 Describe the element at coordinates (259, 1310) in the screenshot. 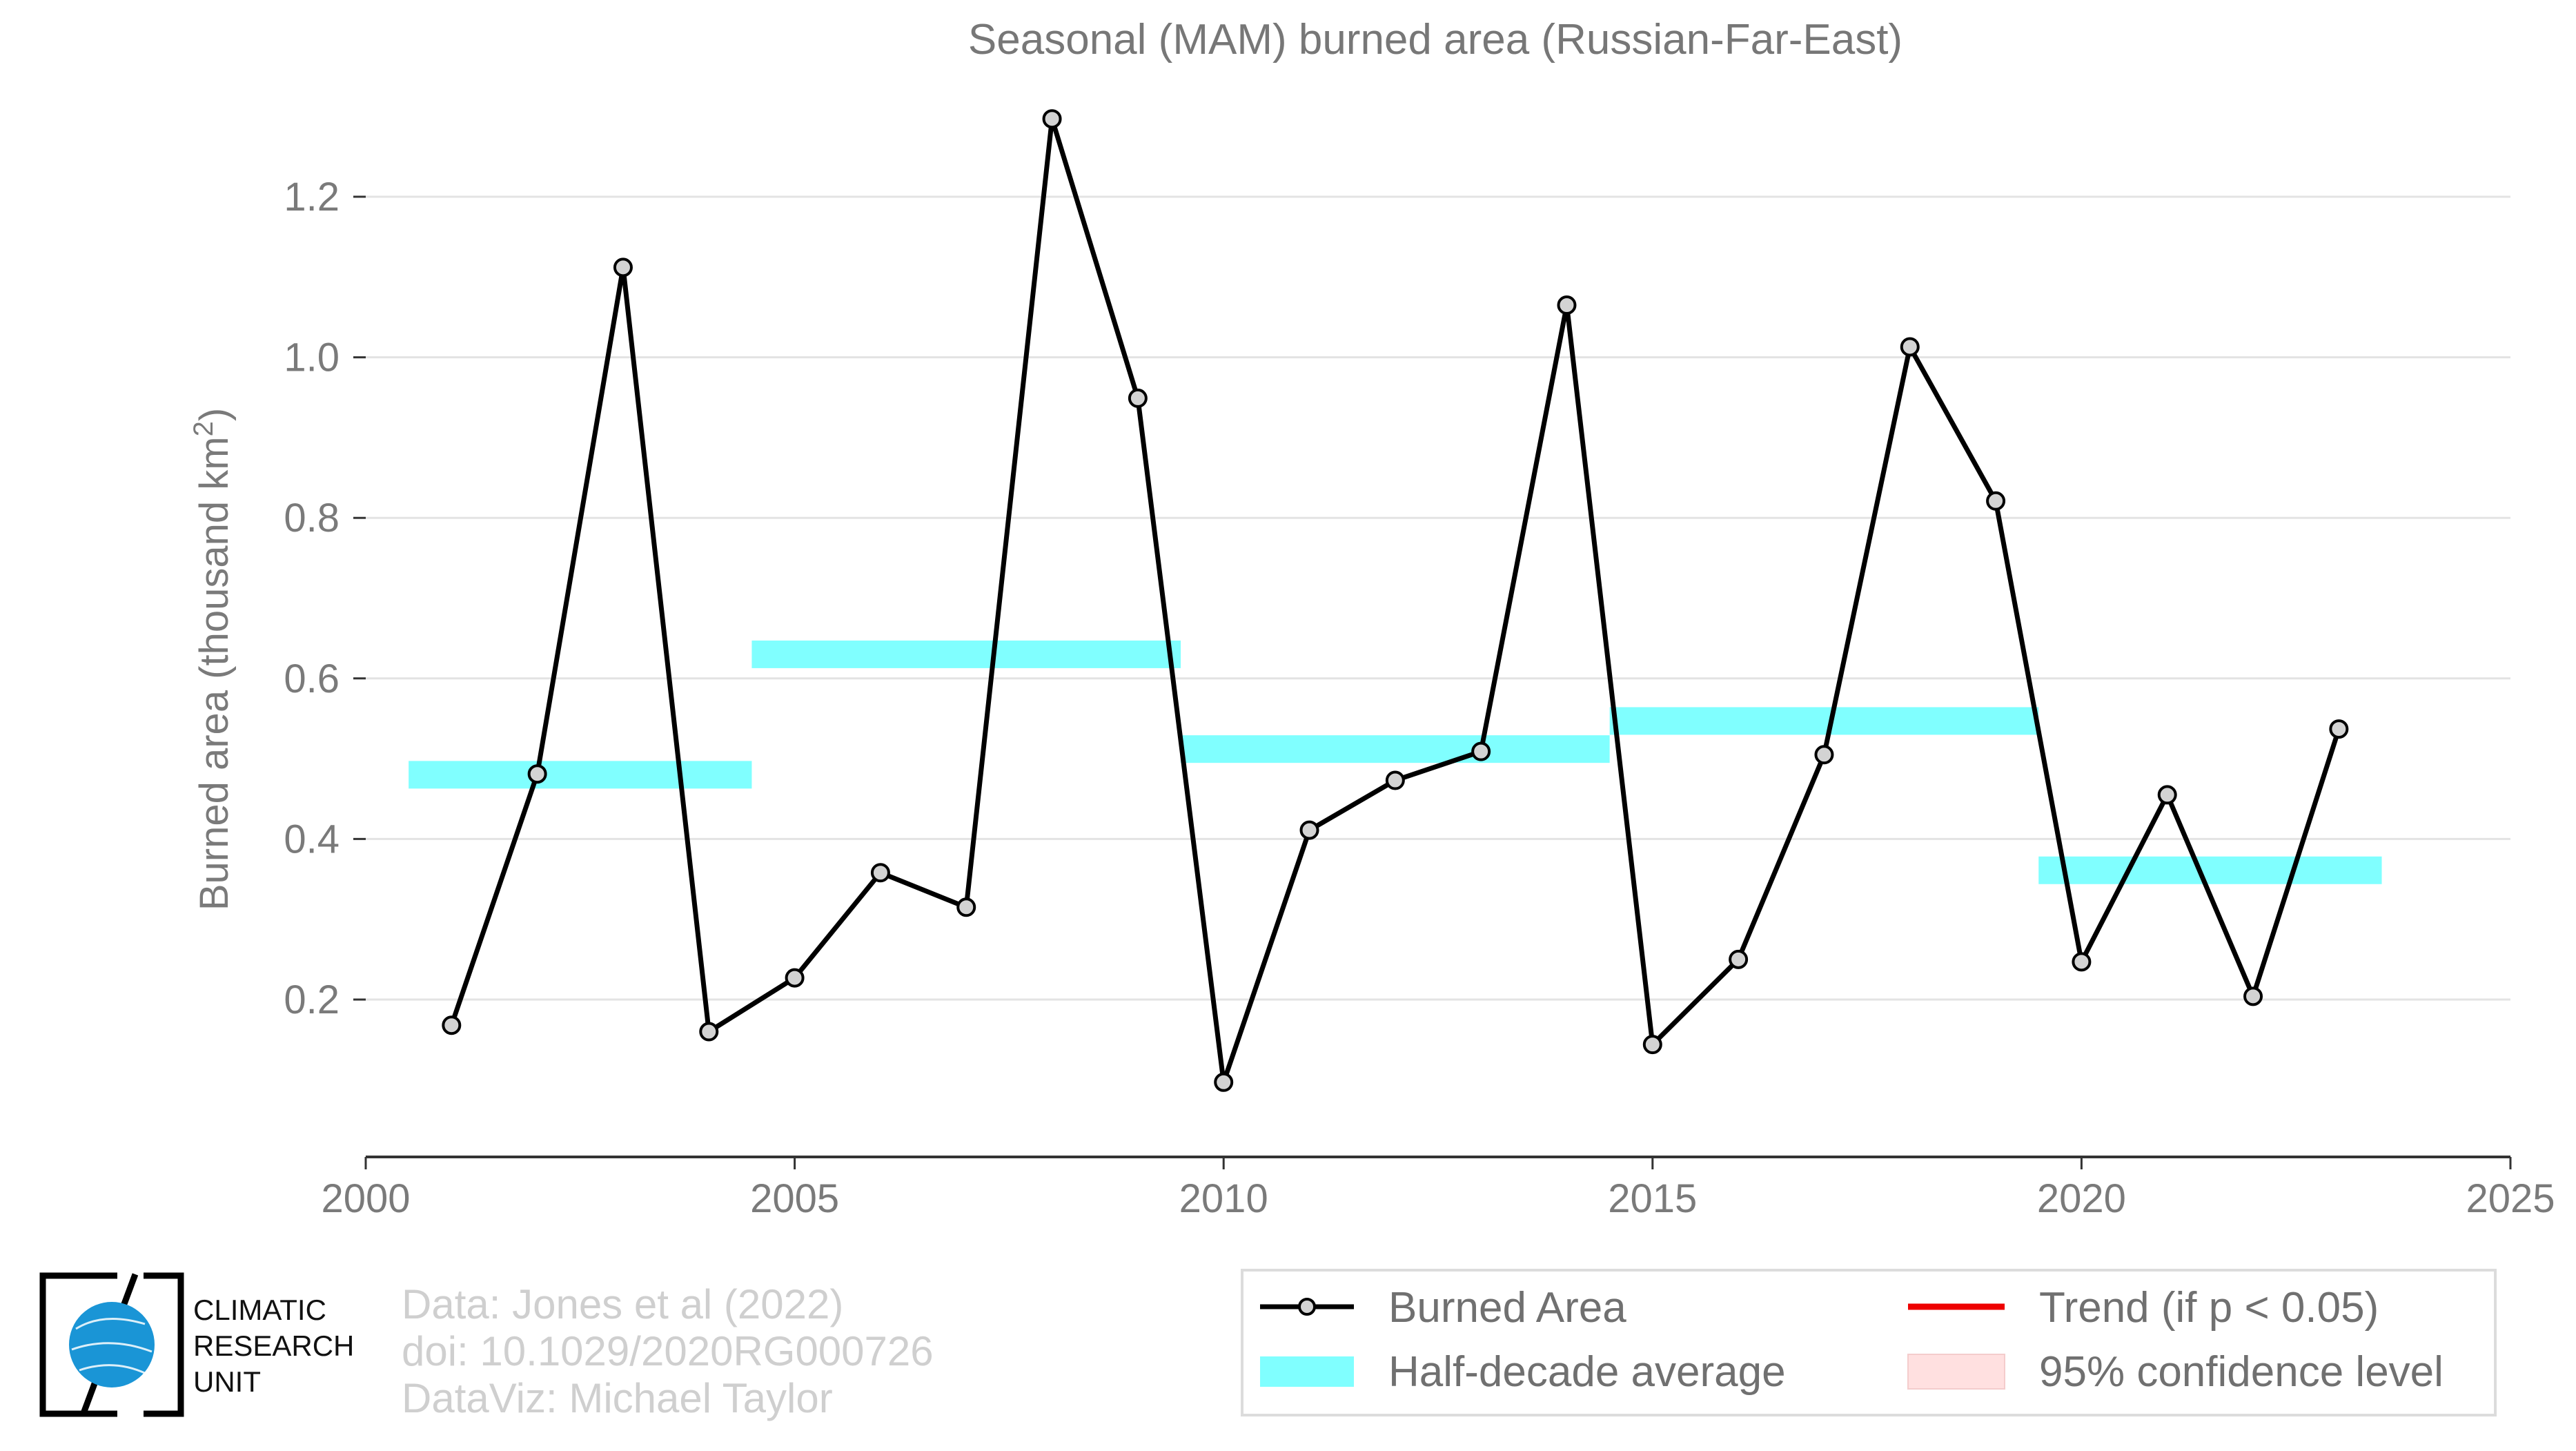

I see `logo-text-climatic: CLIMATIC` at that location.